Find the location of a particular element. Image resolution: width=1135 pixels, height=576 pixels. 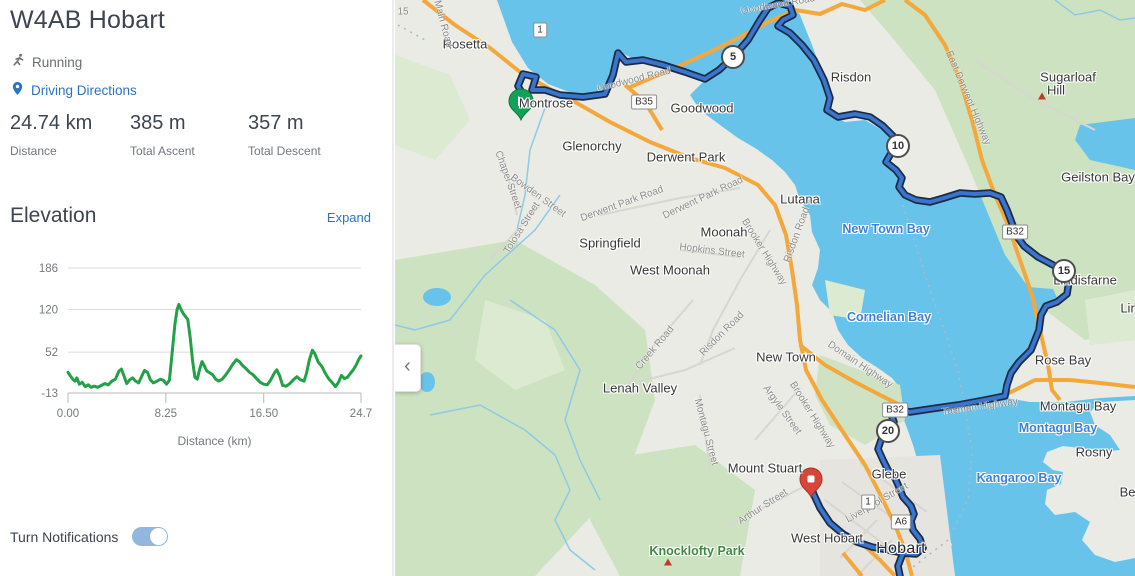

water-label: Kangaroo Bay is located at coordinates (1019, 478).